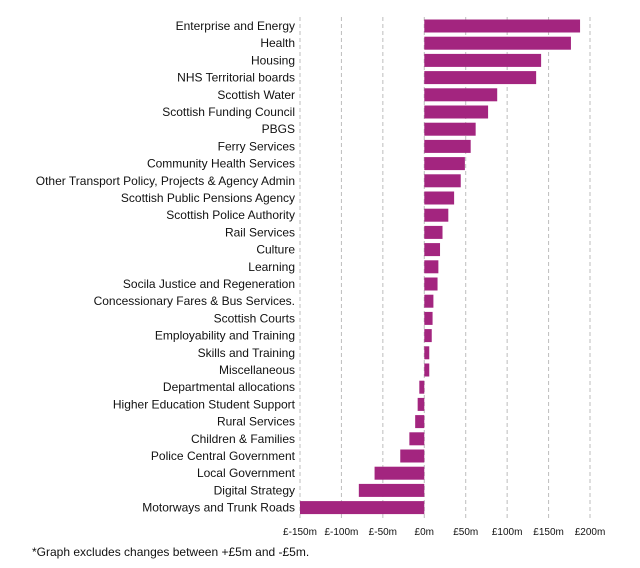 The height and width of the screenshot is (568, 640). What do you see at coordinates (424, 532) in the screenshot?
I see `x-tick-label: £0m` at bounding box center [424, 532].